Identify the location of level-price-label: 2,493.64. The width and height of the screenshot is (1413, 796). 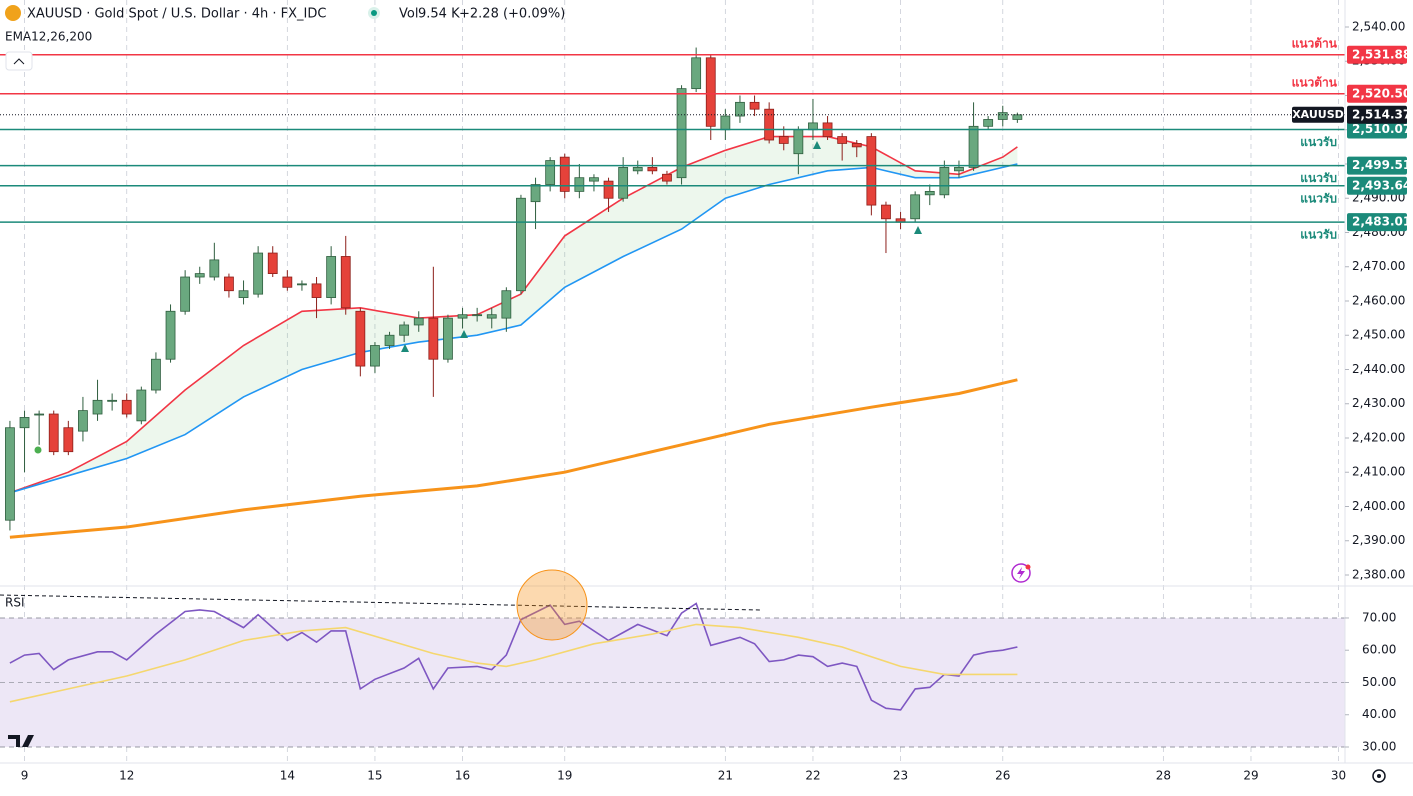
(1381, 185).